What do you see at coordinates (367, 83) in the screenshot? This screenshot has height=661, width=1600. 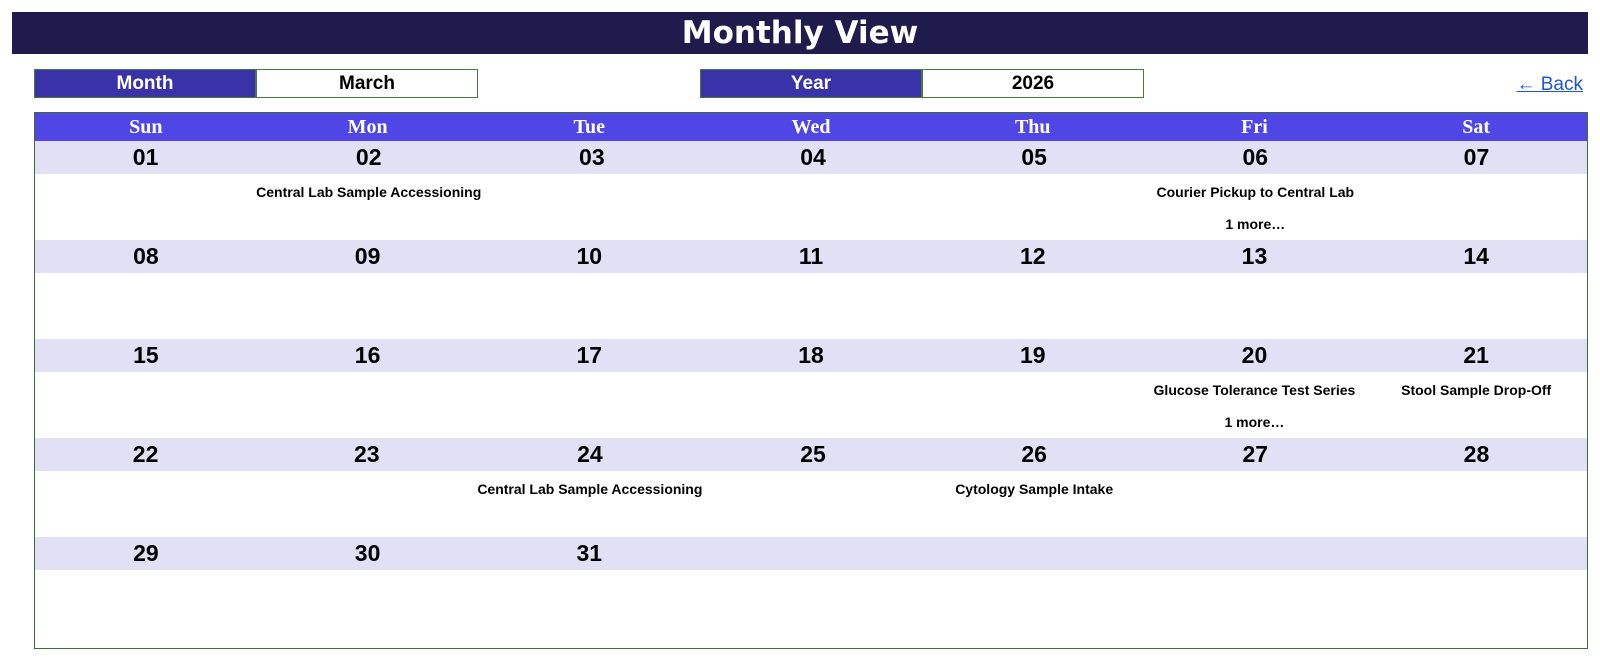 I see `month-value-field: March` at bounding box center [367, 83].